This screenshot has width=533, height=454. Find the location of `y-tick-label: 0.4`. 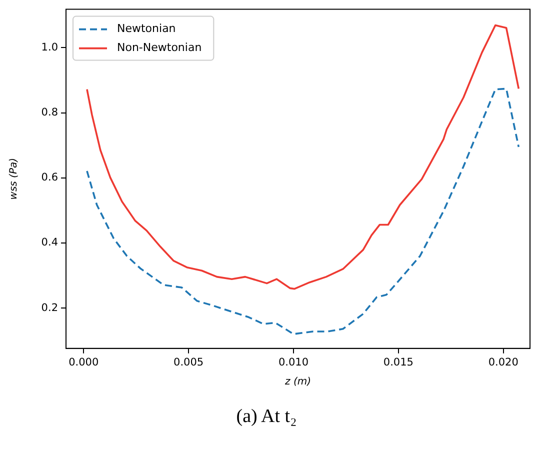

y-tick-label: 0.4 is located at coordinates (49, 242).